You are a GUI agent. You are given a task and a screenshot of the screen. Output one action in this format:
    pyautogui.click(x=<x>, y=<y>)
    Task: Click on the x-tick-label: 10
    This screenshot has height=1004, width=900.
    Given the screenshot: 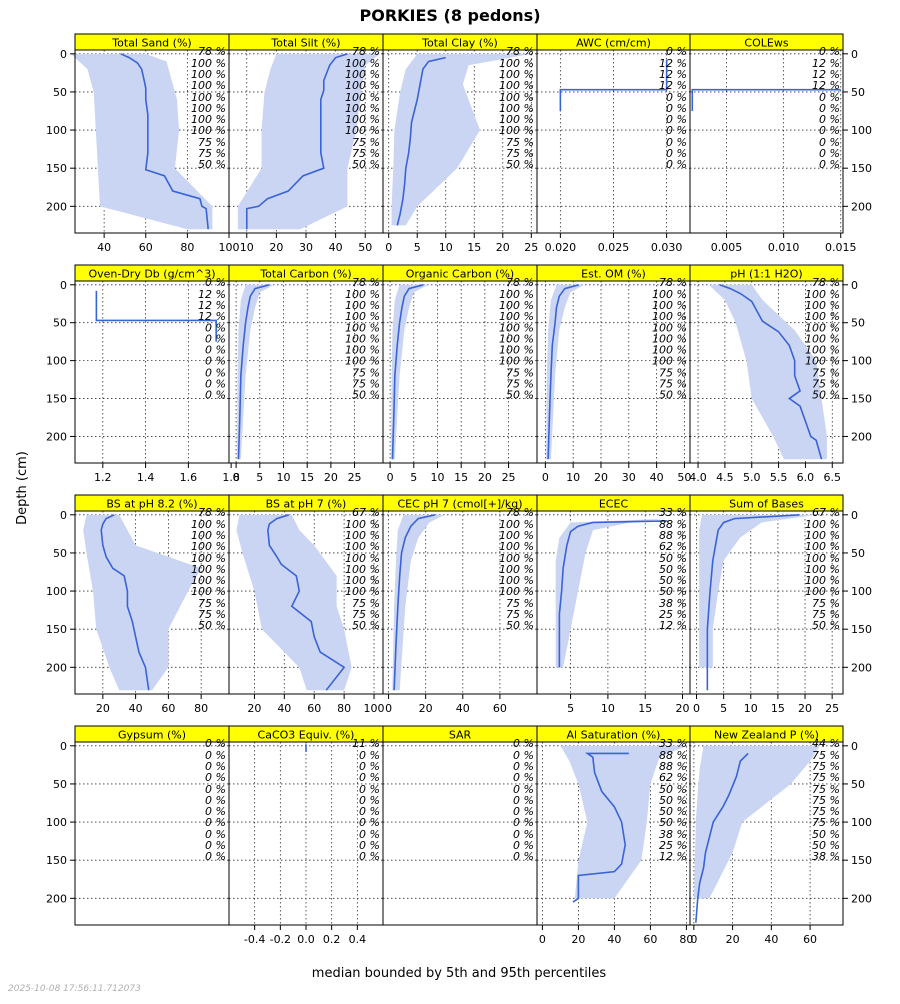 What is the action you would take?
    pyautogui.click(x=751, y=708)
    